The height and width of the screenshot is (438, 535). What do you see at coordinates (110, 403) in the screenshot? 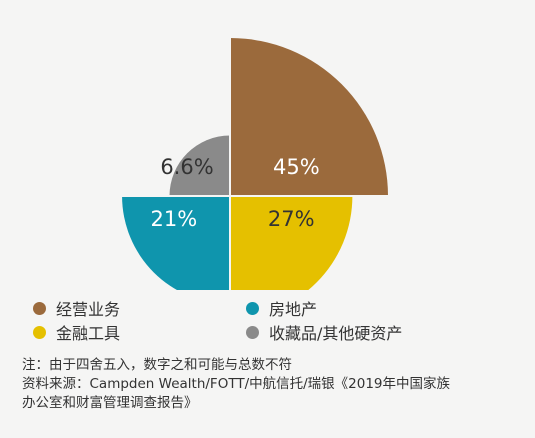
I see `source-note-line-2: 办公室和财富管理调查报告》` at bounding box center [110, 403].